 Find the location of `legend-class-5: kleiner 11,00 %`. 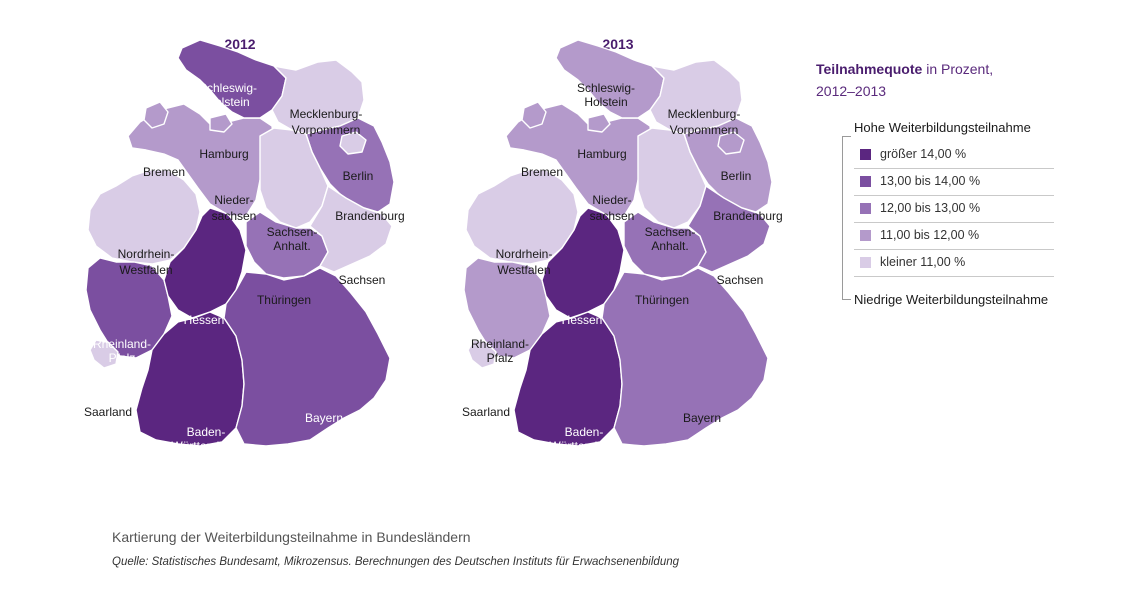

legend-class-5: kleiner 11,00 % is located at coordinates (954, 263).